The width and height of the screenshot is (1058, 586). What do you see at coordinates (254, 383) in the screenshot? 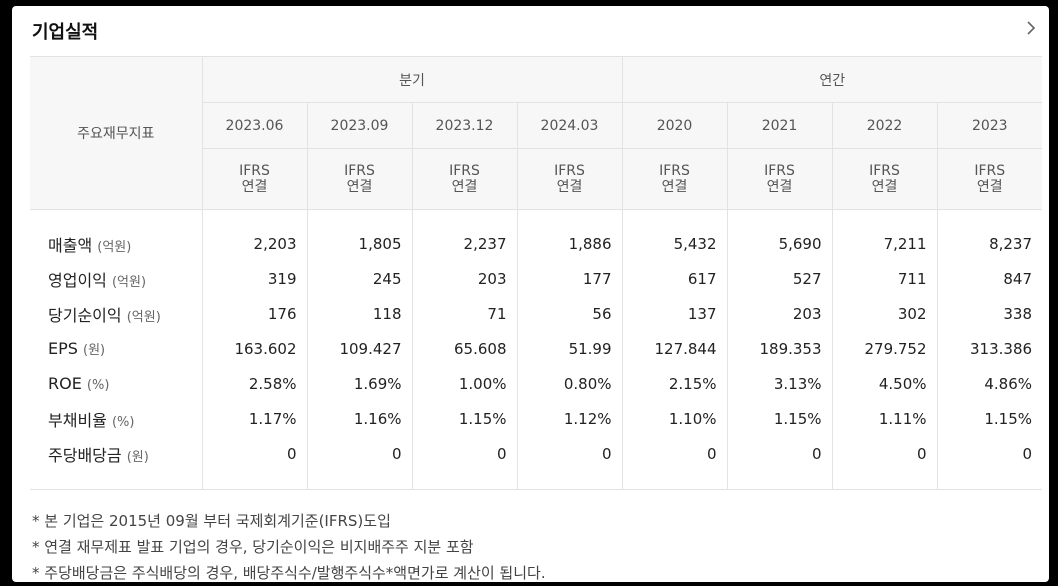
I see `value-cell: 2.58%` at bounding box center [254, 383].